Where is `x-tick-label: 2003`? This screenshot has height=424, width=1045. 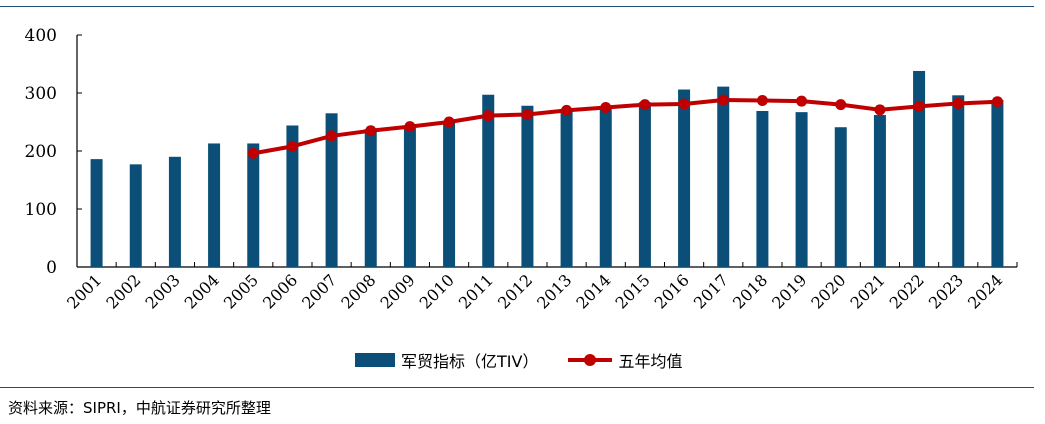
x-tick-label: 2003 is located at coordinates (163, 291).